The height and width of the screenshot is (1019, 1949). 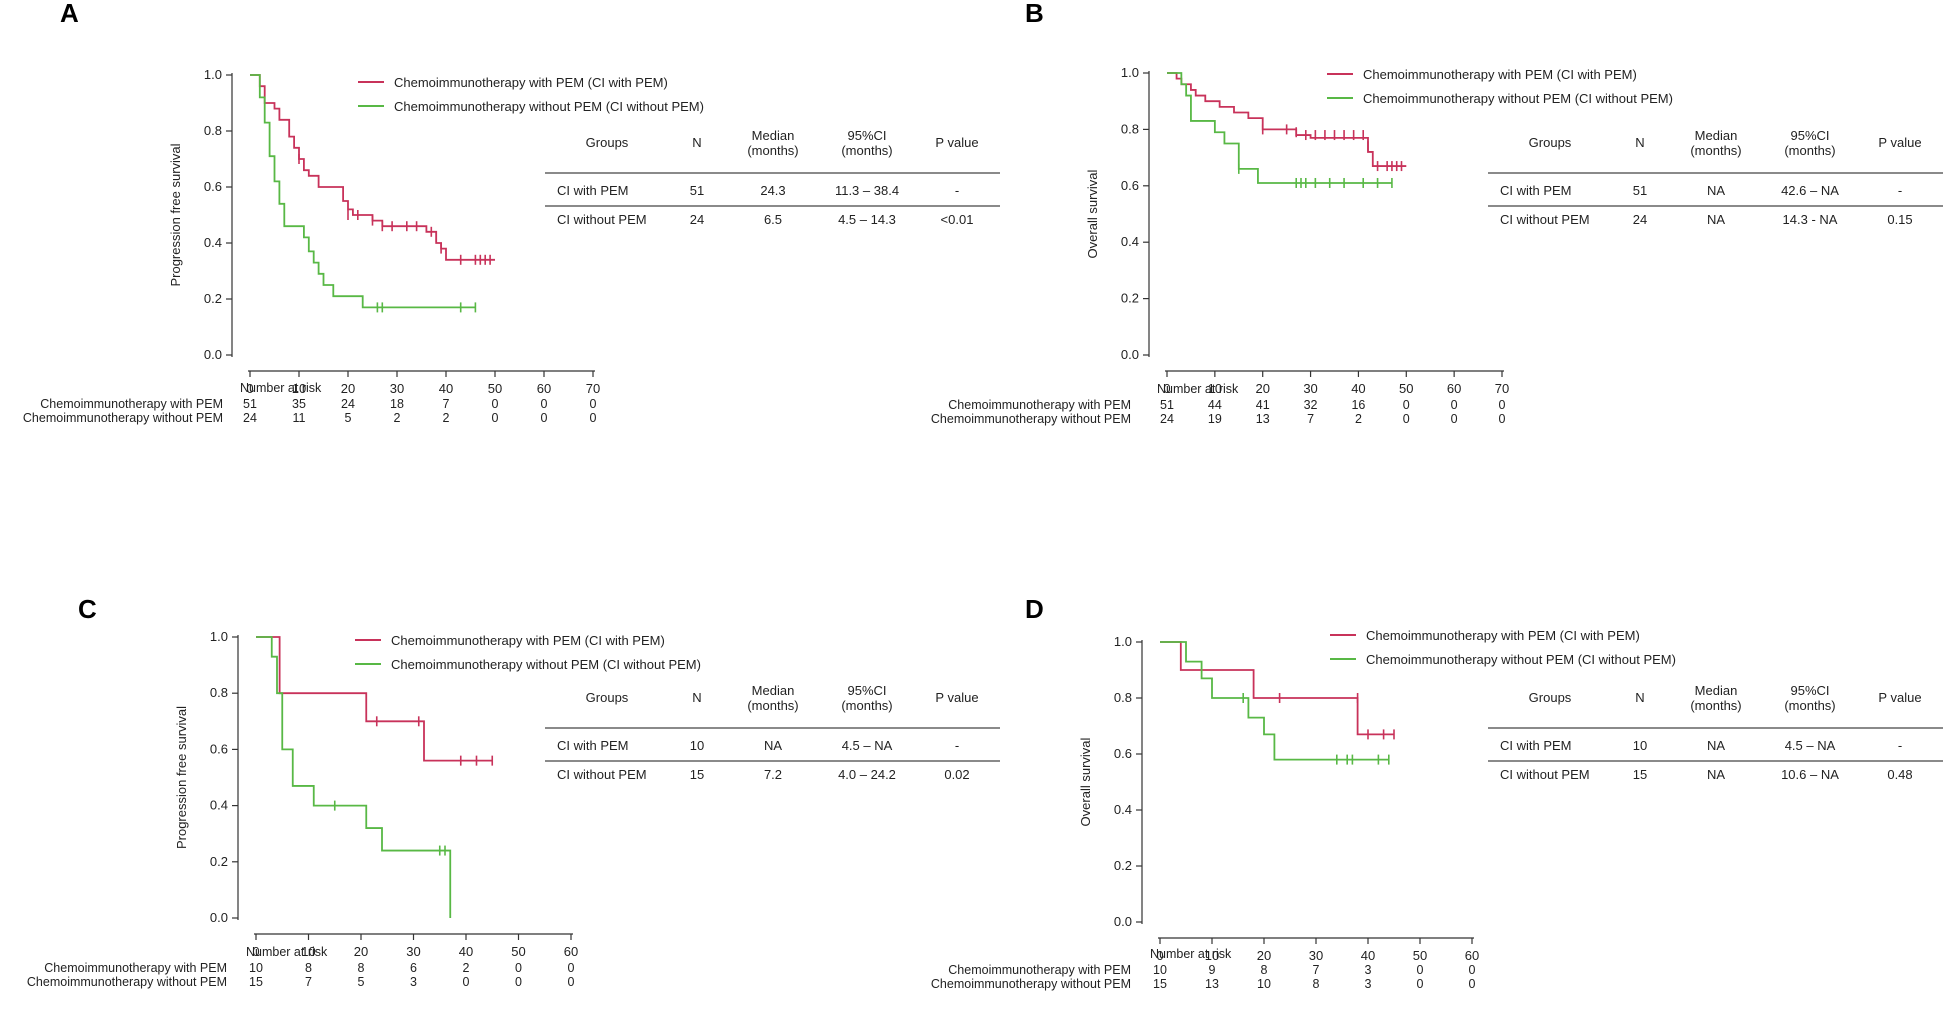 I want to click on risk-value: 44, so click(x=1215, y=405).